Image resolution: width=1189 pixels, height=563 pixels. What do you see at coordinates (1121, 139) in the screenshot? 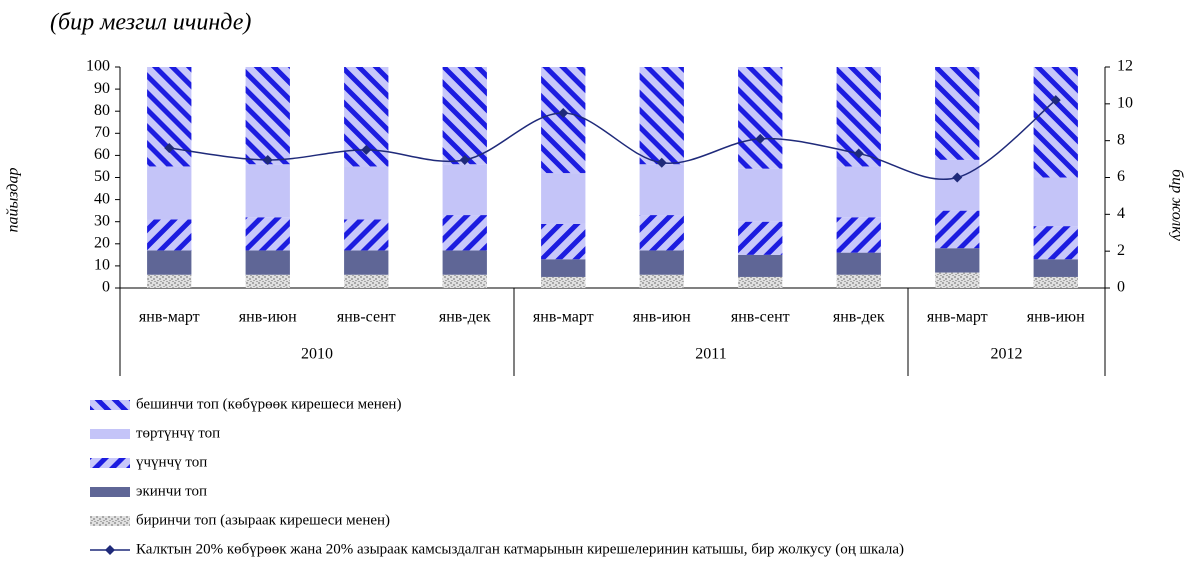
I see `y2-tick-label: 8` at bounding box center [1121, 139].